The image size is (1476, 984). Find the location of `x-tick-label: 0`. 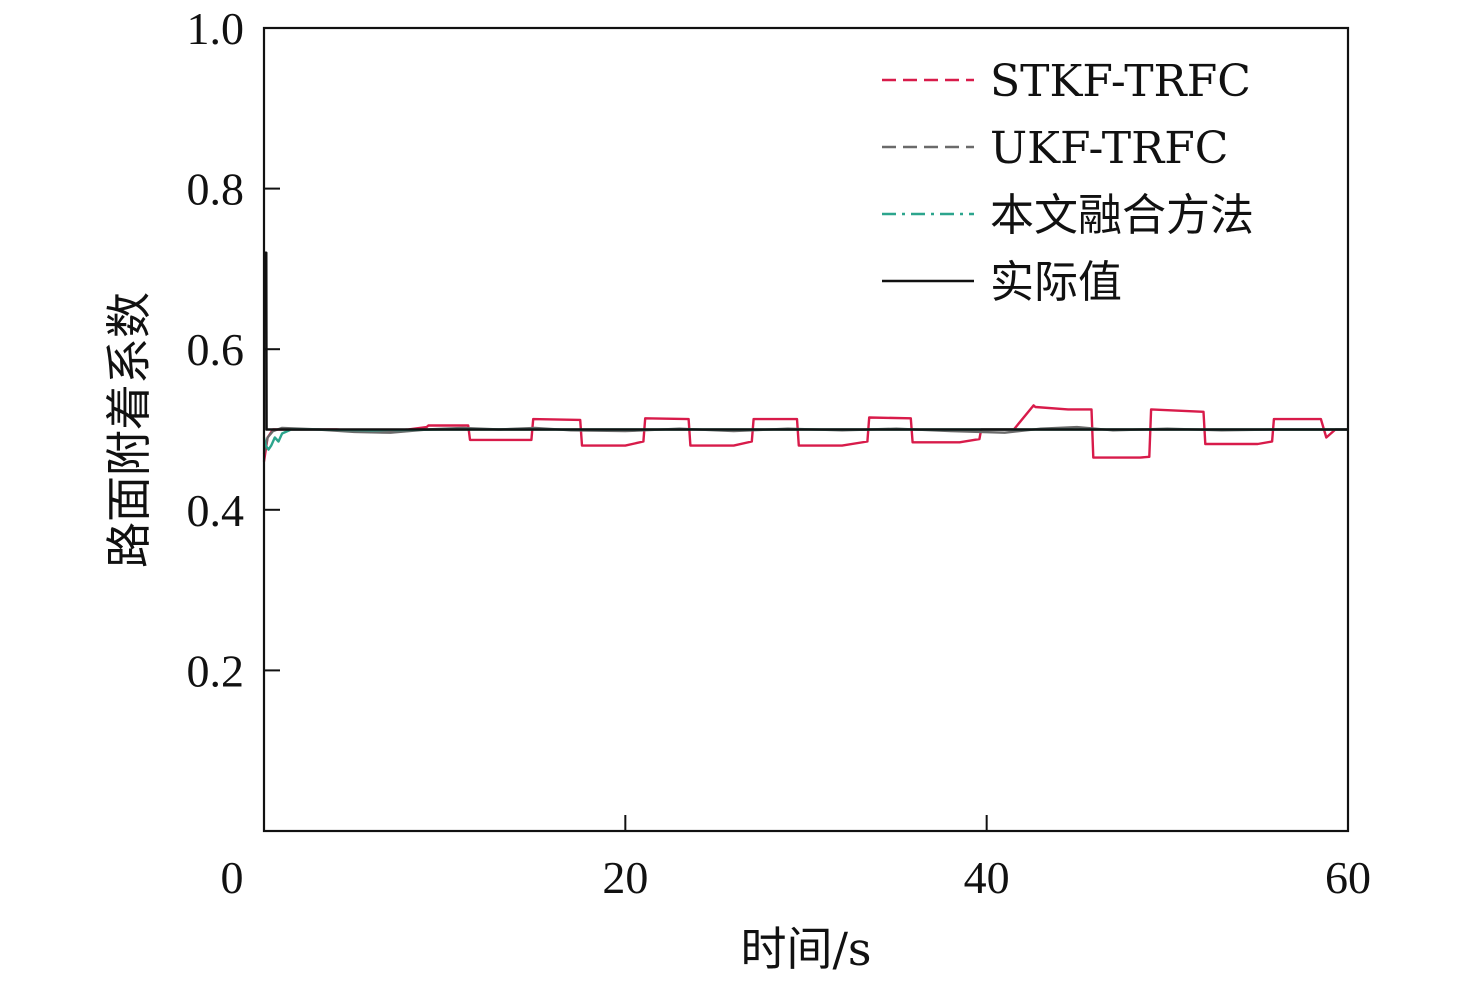

x-tick-label: 0 is located at coordinates (232, 877).